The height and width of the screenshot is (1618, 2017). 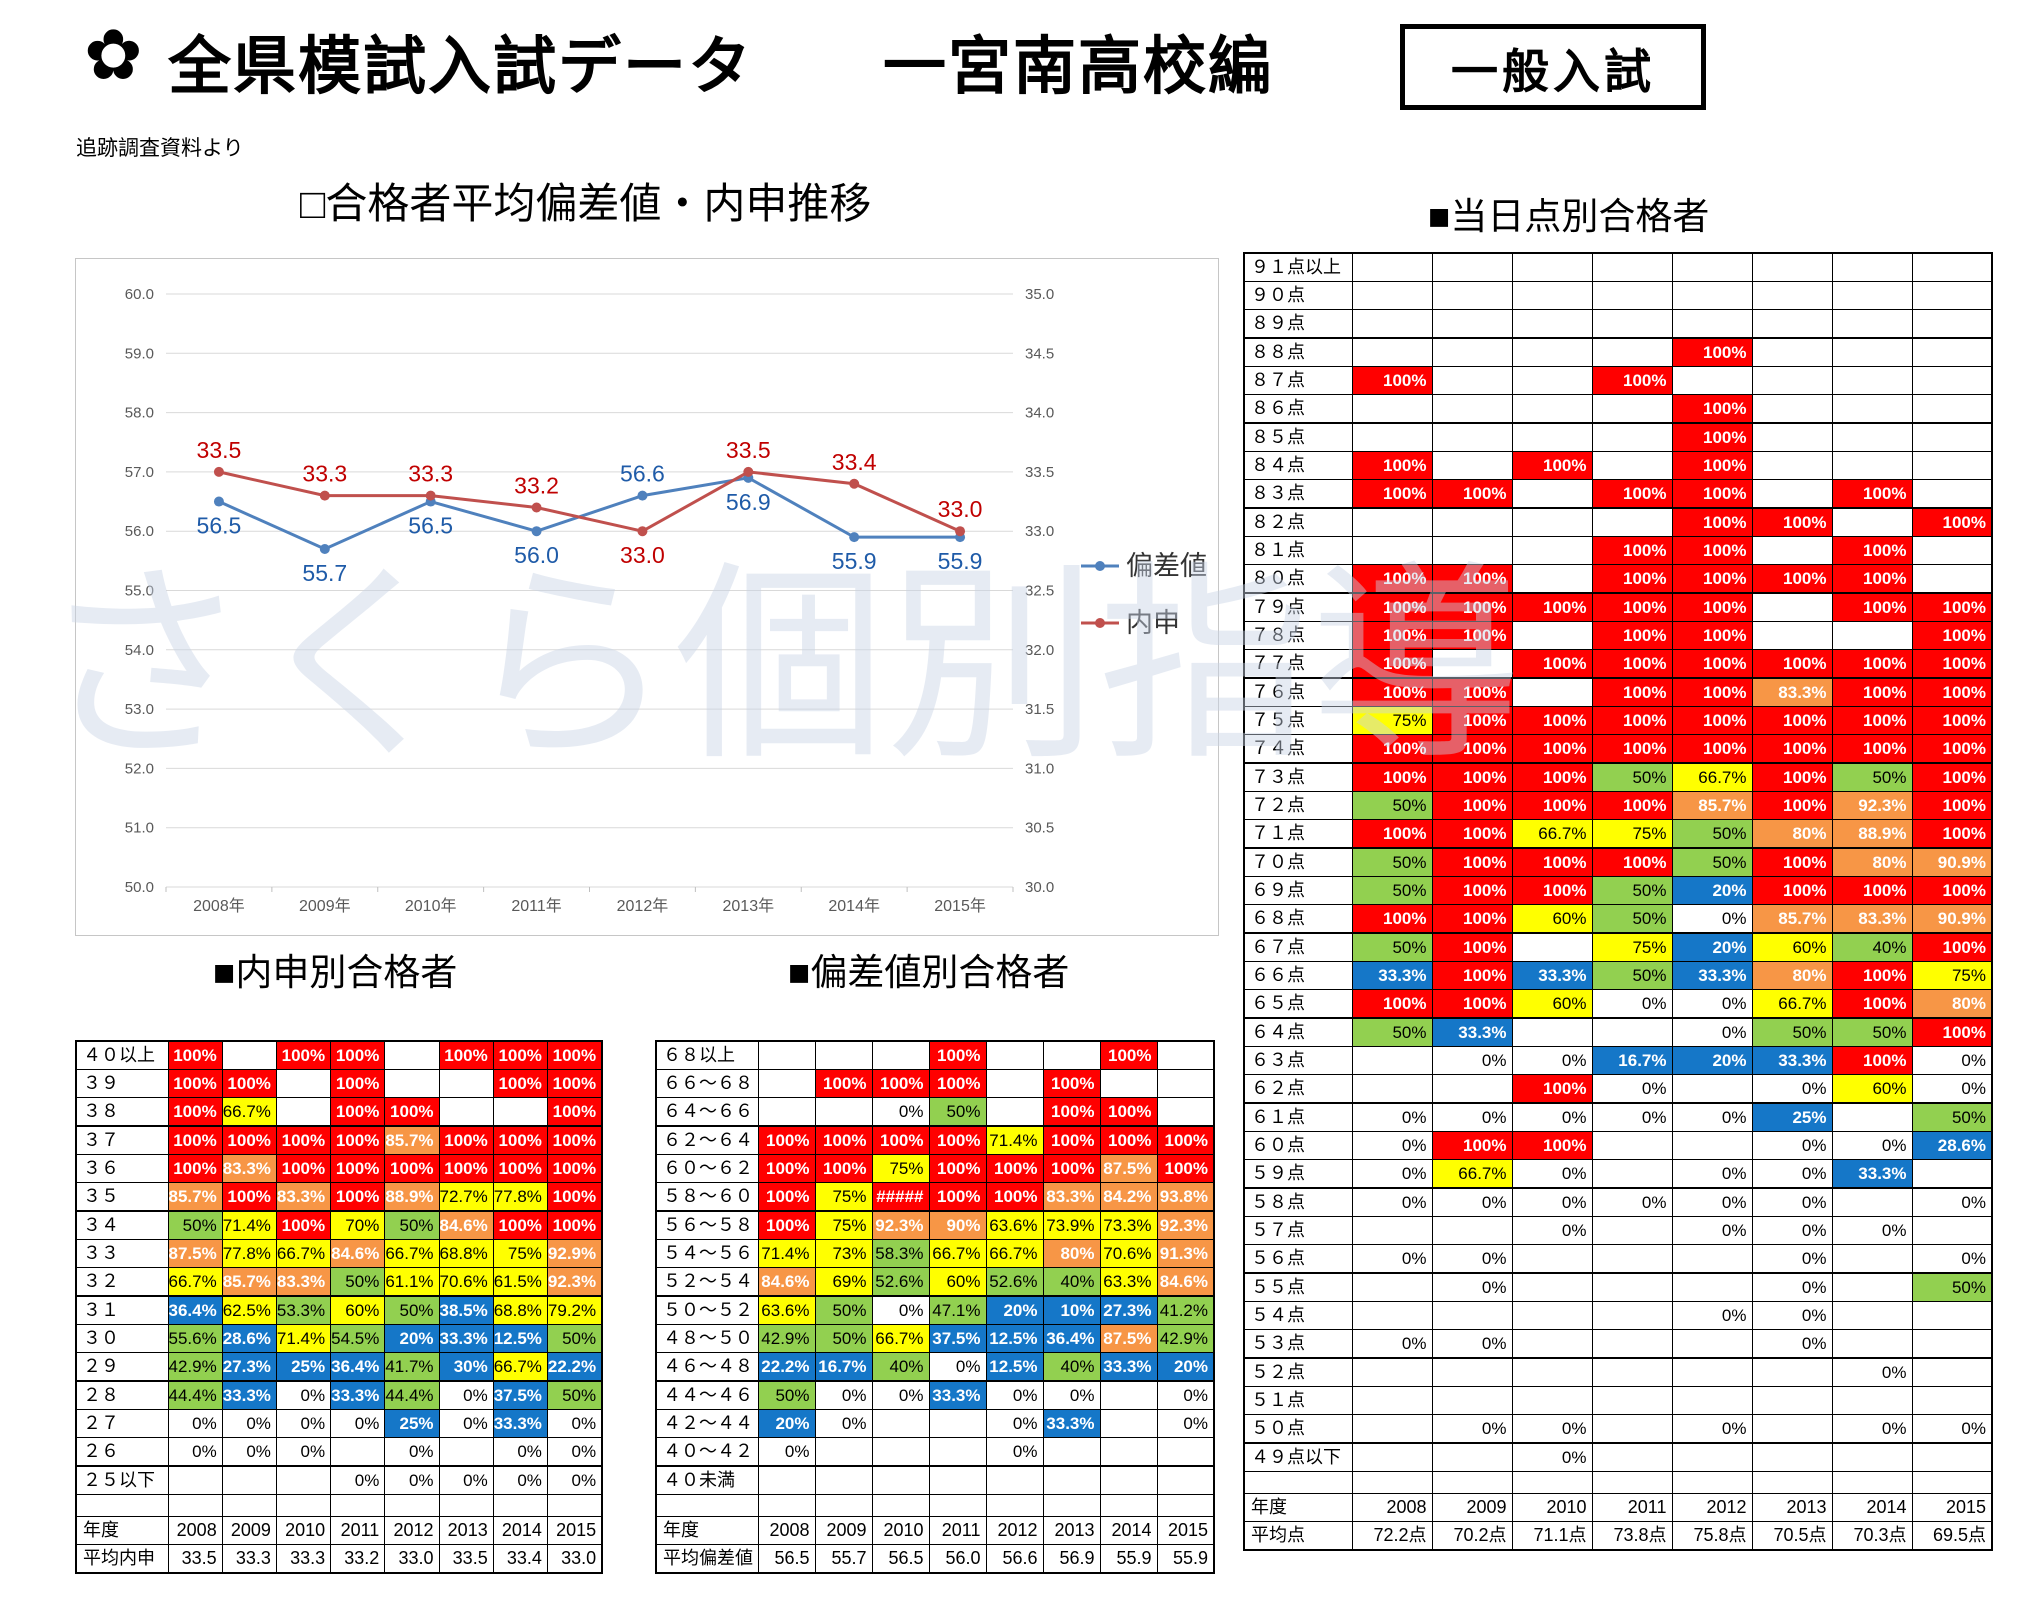 I want to click on table-cell: 83.3%, so click(x=1071, y=1197).